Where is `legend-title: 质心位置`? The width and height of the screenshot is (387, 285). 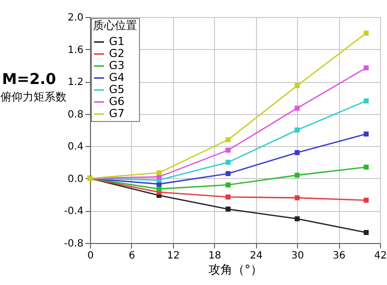
legend-title: 质心位置 is located at coordinates (115, 25).